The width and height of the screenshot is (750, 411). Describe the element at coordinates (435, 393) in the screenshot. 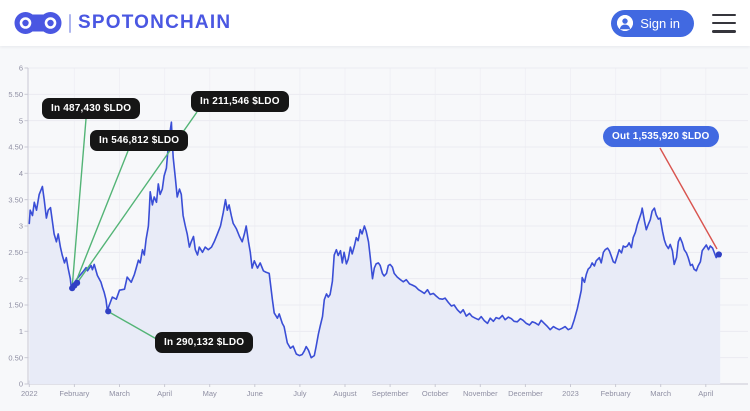

I see `x-tick-label: October` at that location.